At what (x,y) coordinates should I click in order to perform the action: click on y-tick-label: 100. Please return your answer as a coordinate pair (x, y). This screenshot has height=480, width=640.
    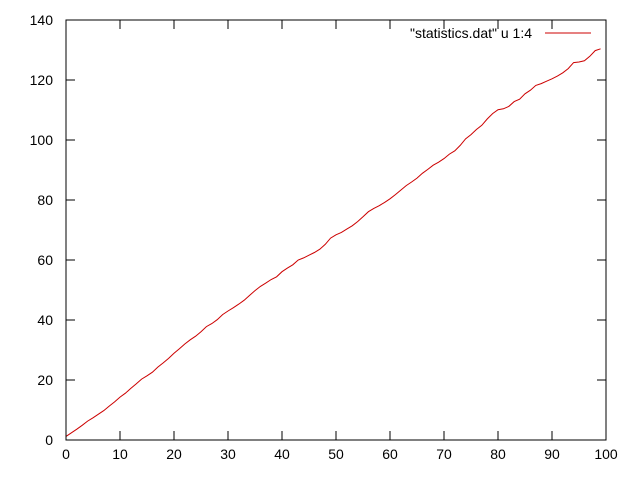
    Looking at the image, I should click on (42, 140).